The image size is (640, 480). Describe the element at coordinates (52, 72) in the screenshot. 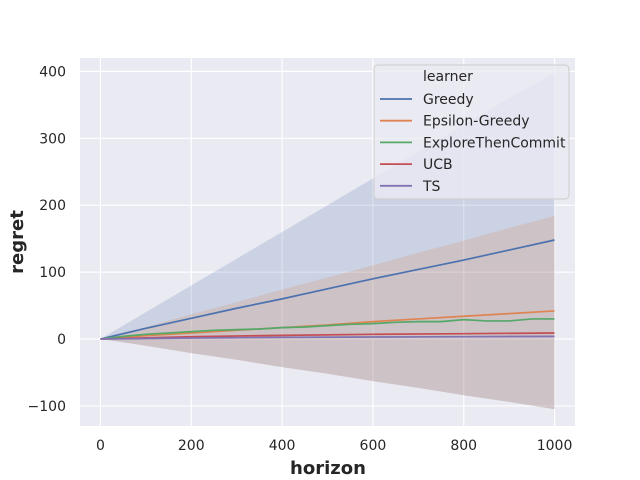

I see `y-tick-label: 400` at that location.